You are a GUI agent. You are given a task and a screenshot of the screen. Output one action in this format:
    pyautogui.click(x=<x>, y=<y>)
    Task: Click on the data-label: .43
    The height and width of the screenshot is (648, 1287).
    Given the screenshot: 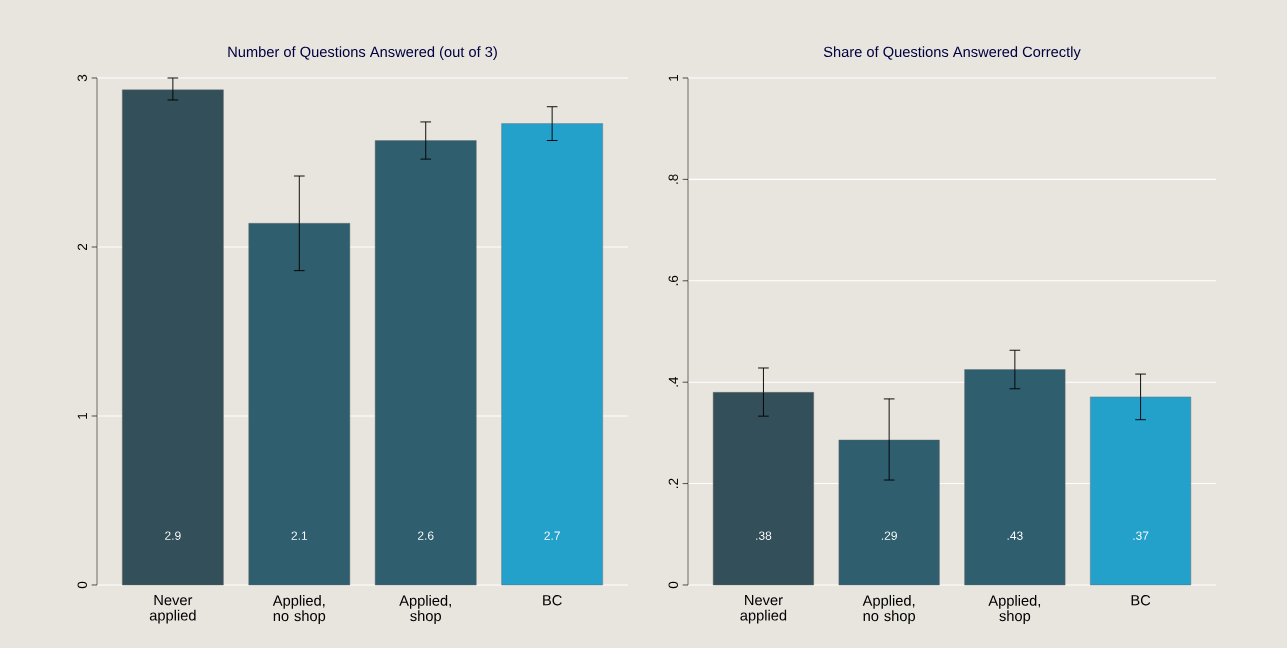 What is the action you would take?
    pyautogui.click(x=1015, y=535)
    